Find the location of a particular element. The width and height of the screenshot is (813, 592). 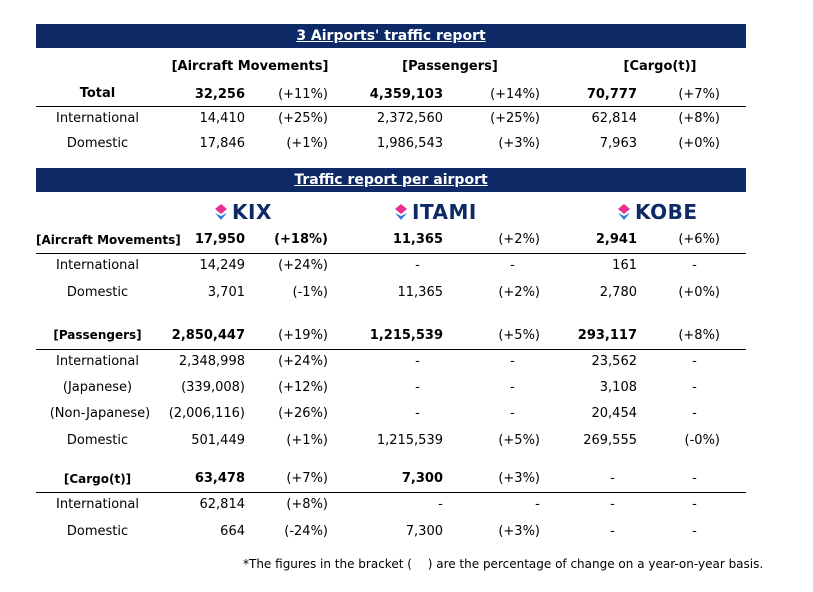

change: (+0%) is located at coordinates (699, 143).